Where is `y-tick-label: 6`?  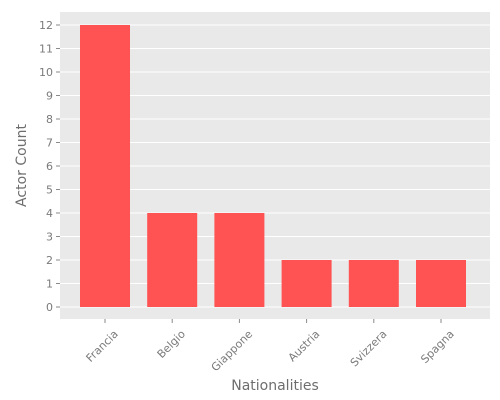
y-tick-label: 6 is located at coordinates (49, 166).